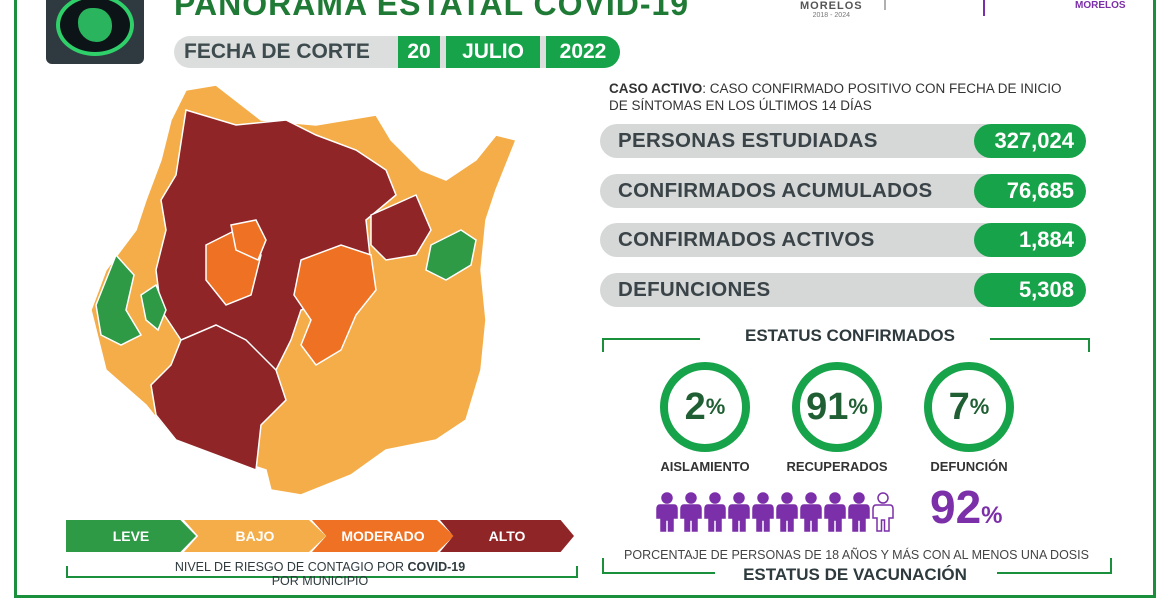  I want to click on morelos-logo-left: MORELOS 2018 - 2024, so click(831, 9).